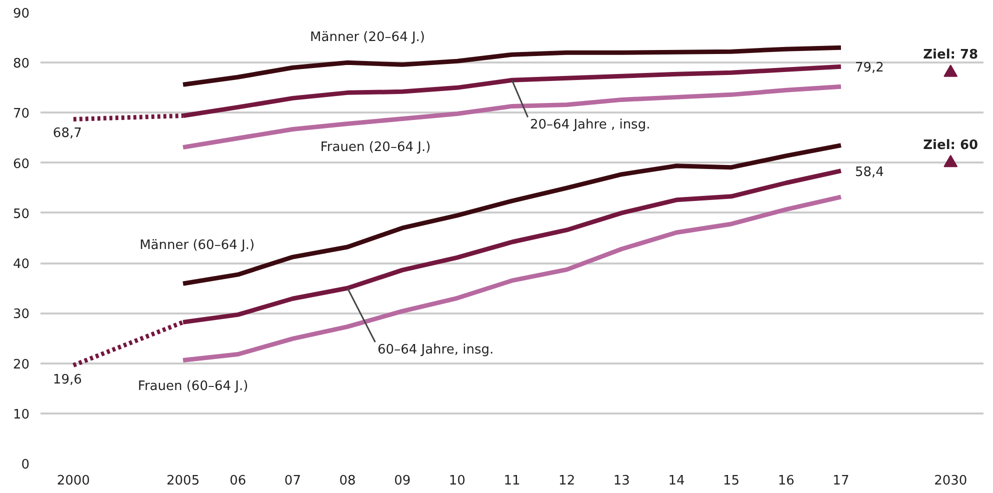 The height and width of the screenshot is (493, 993). I want to click on y-tick-label: 0, so click(25, 465).